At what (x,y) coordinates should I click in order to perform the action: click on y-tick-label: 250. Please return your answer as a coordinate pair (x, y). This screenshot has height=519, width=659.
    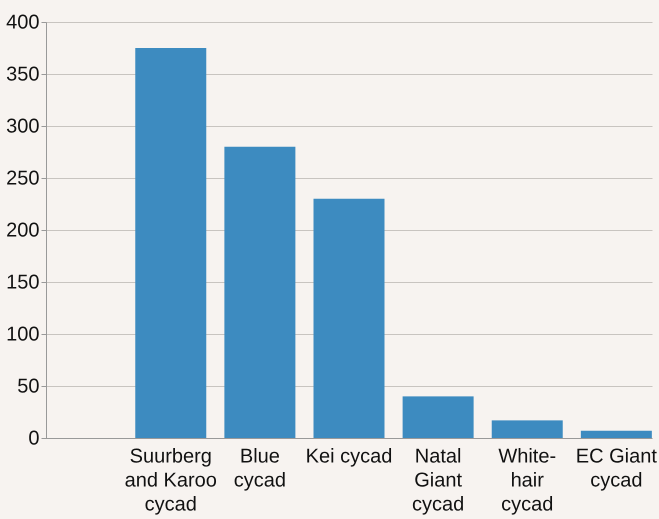
    Looking at the image, I should click on (23, 179).